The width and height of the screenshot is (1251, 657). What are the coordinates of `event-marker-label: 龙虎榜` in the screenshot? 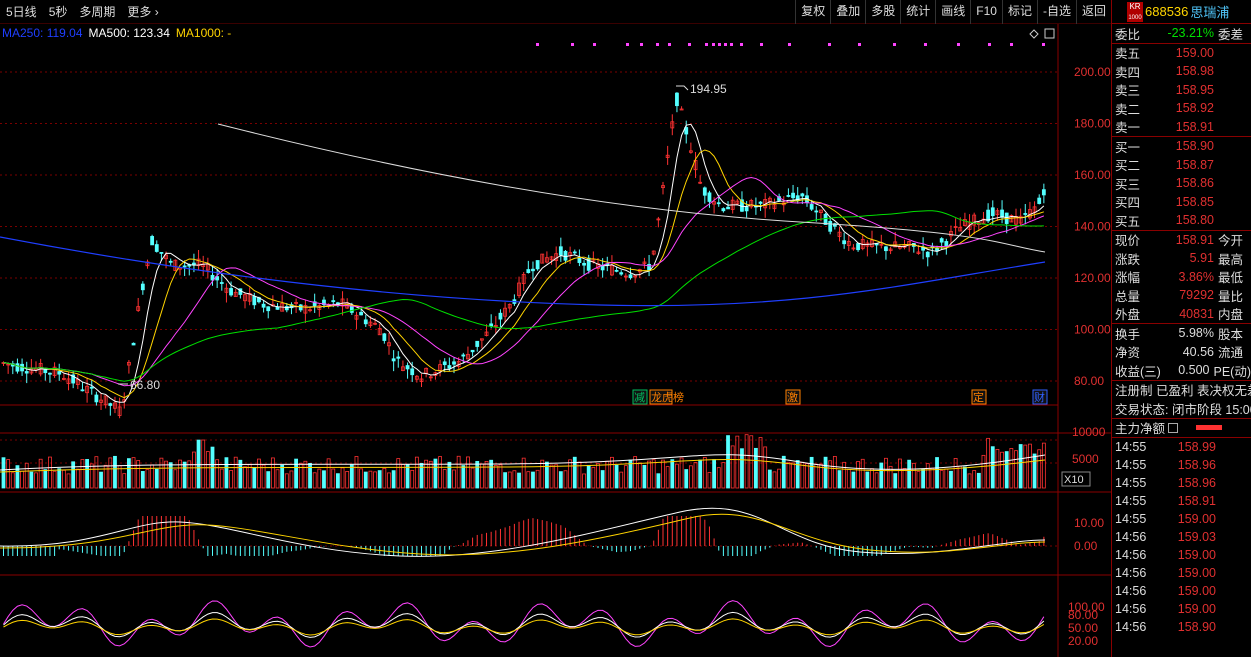 It's located at (667, 397).